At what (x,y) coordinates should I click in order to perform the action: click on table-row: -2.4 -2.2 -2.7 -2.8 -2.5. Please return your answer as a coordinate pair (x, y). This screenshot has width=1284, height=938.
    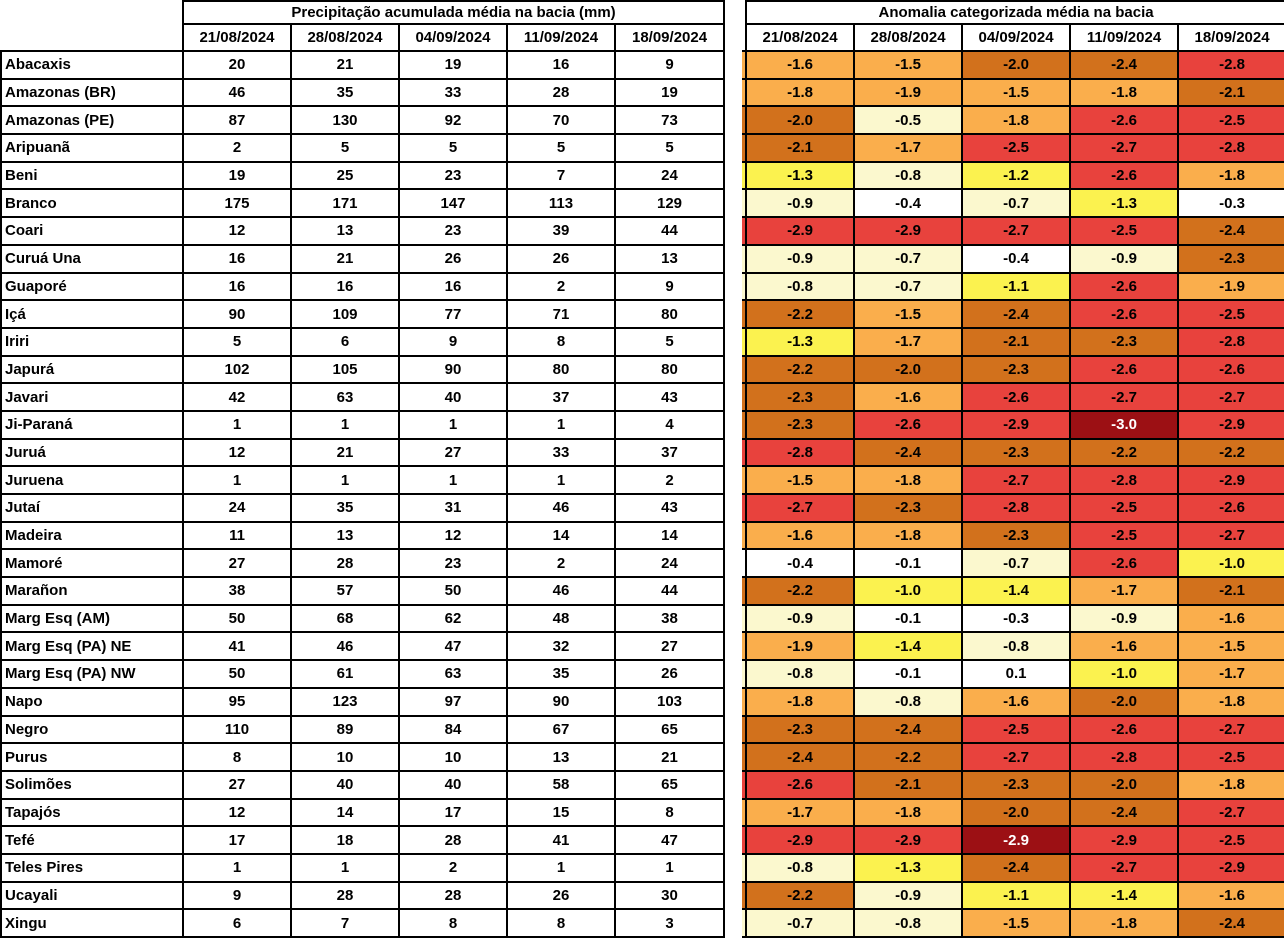
    Looking at the image, I should click on (1013, 757).